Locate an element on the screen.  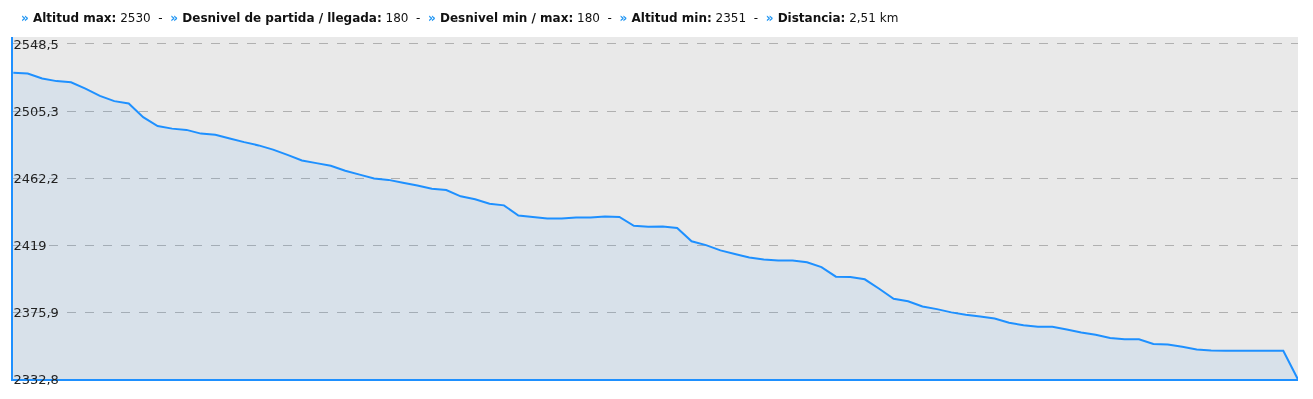
y-tick-label: 2375,9 is located at coordinates (36, 312).